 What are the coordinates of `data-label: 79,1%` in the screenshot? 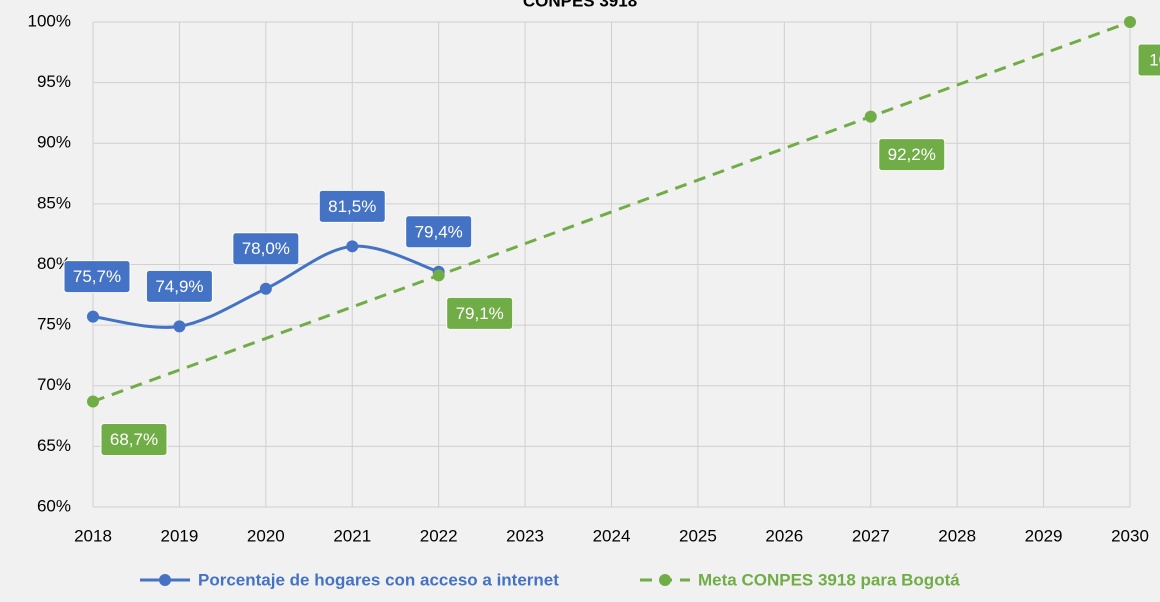 It's located at (480, 313).